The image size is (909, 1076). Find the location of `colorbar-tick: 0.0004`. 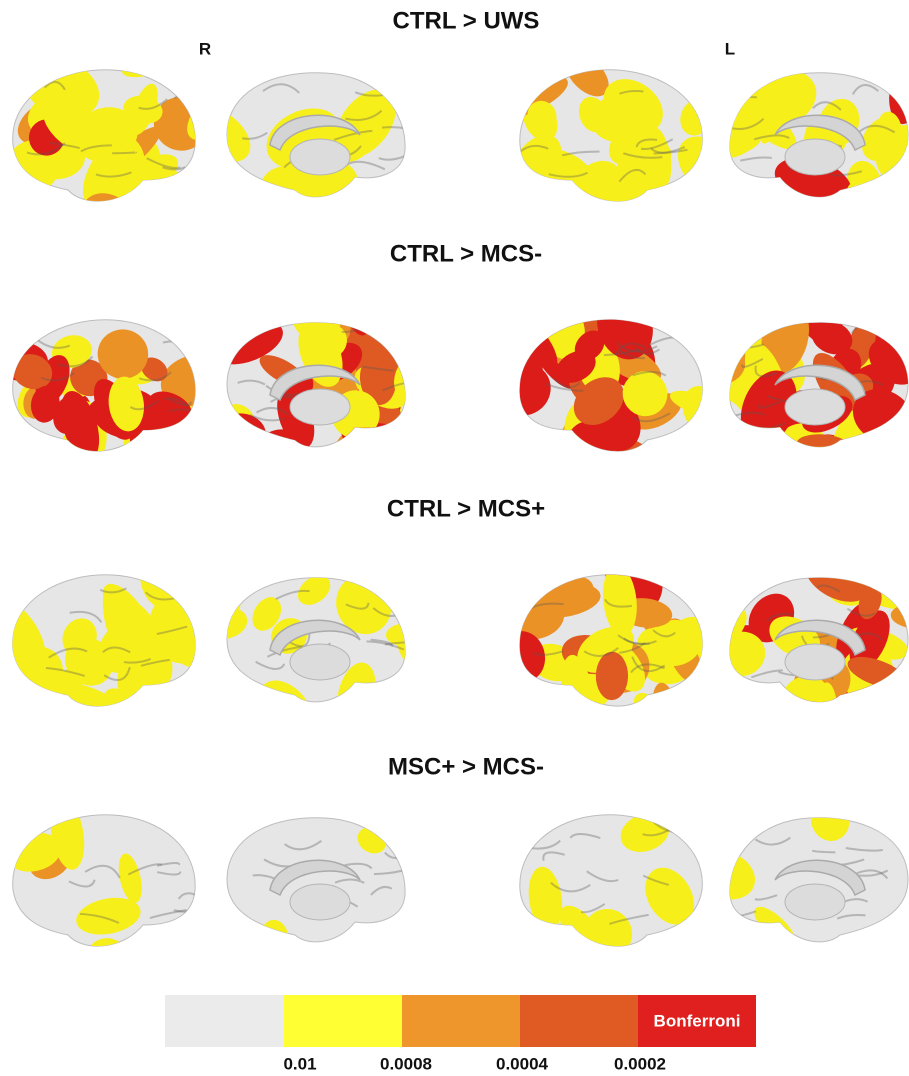

colorbar-tick: 0.0004 is located at coordinates (522, 1063).